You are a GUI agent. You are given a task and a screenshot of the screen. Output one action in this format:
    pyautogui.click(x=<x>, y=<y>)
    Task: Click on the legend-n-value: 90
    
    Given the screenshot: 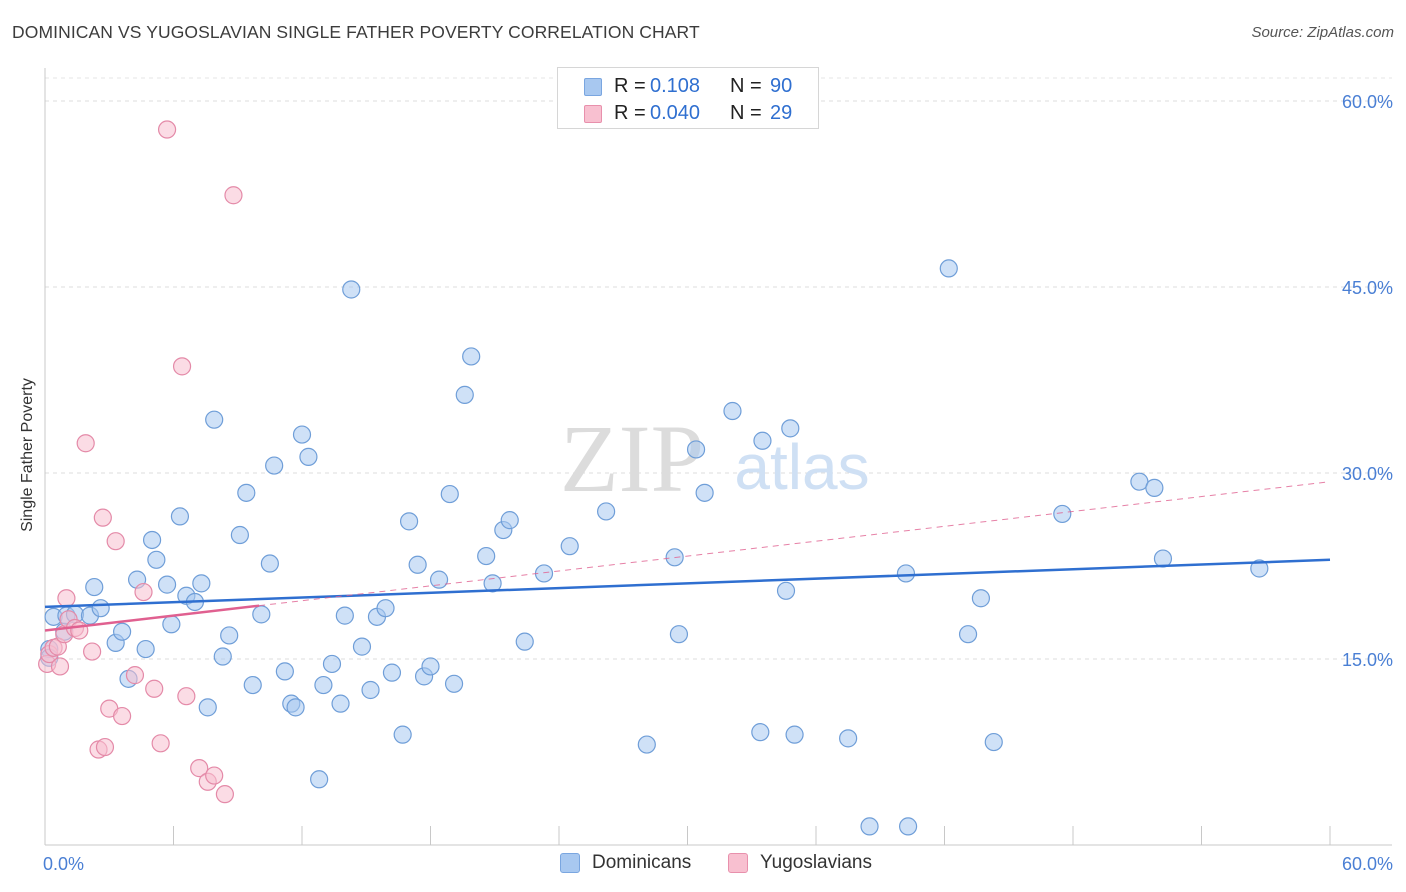 What is the action you would take?
    pyautogui.click(x=781, y=86)
    